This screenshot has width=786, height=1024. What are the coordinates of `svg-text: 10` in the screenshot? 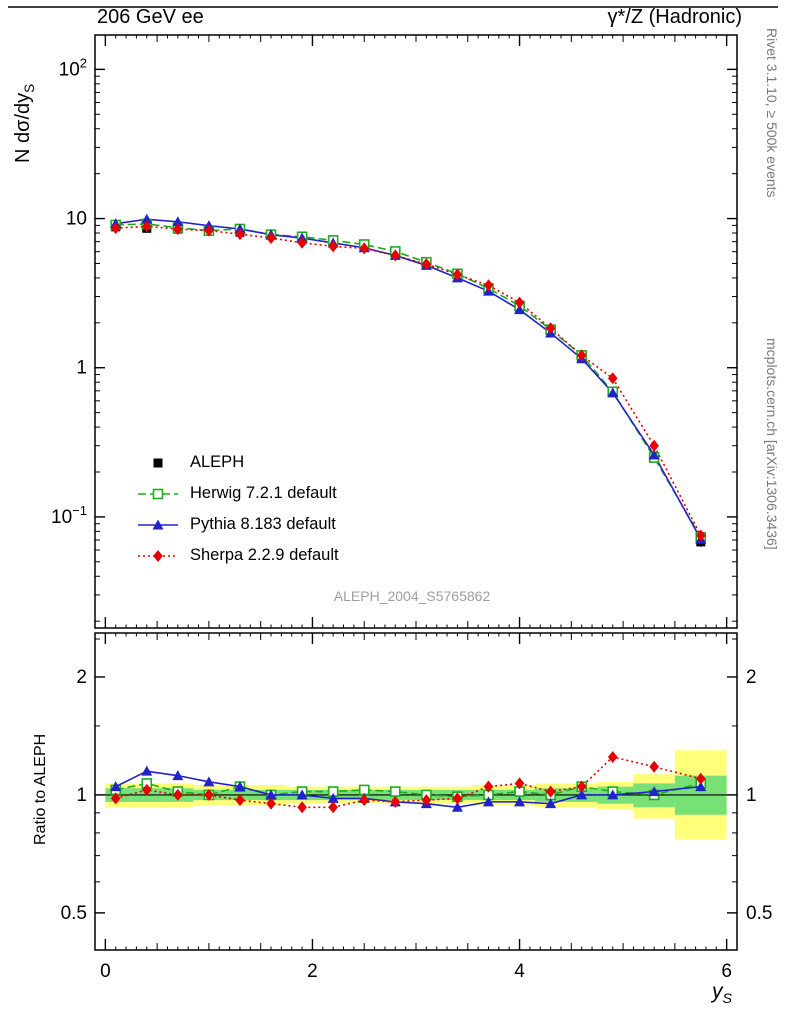 It's located at (76, 219).